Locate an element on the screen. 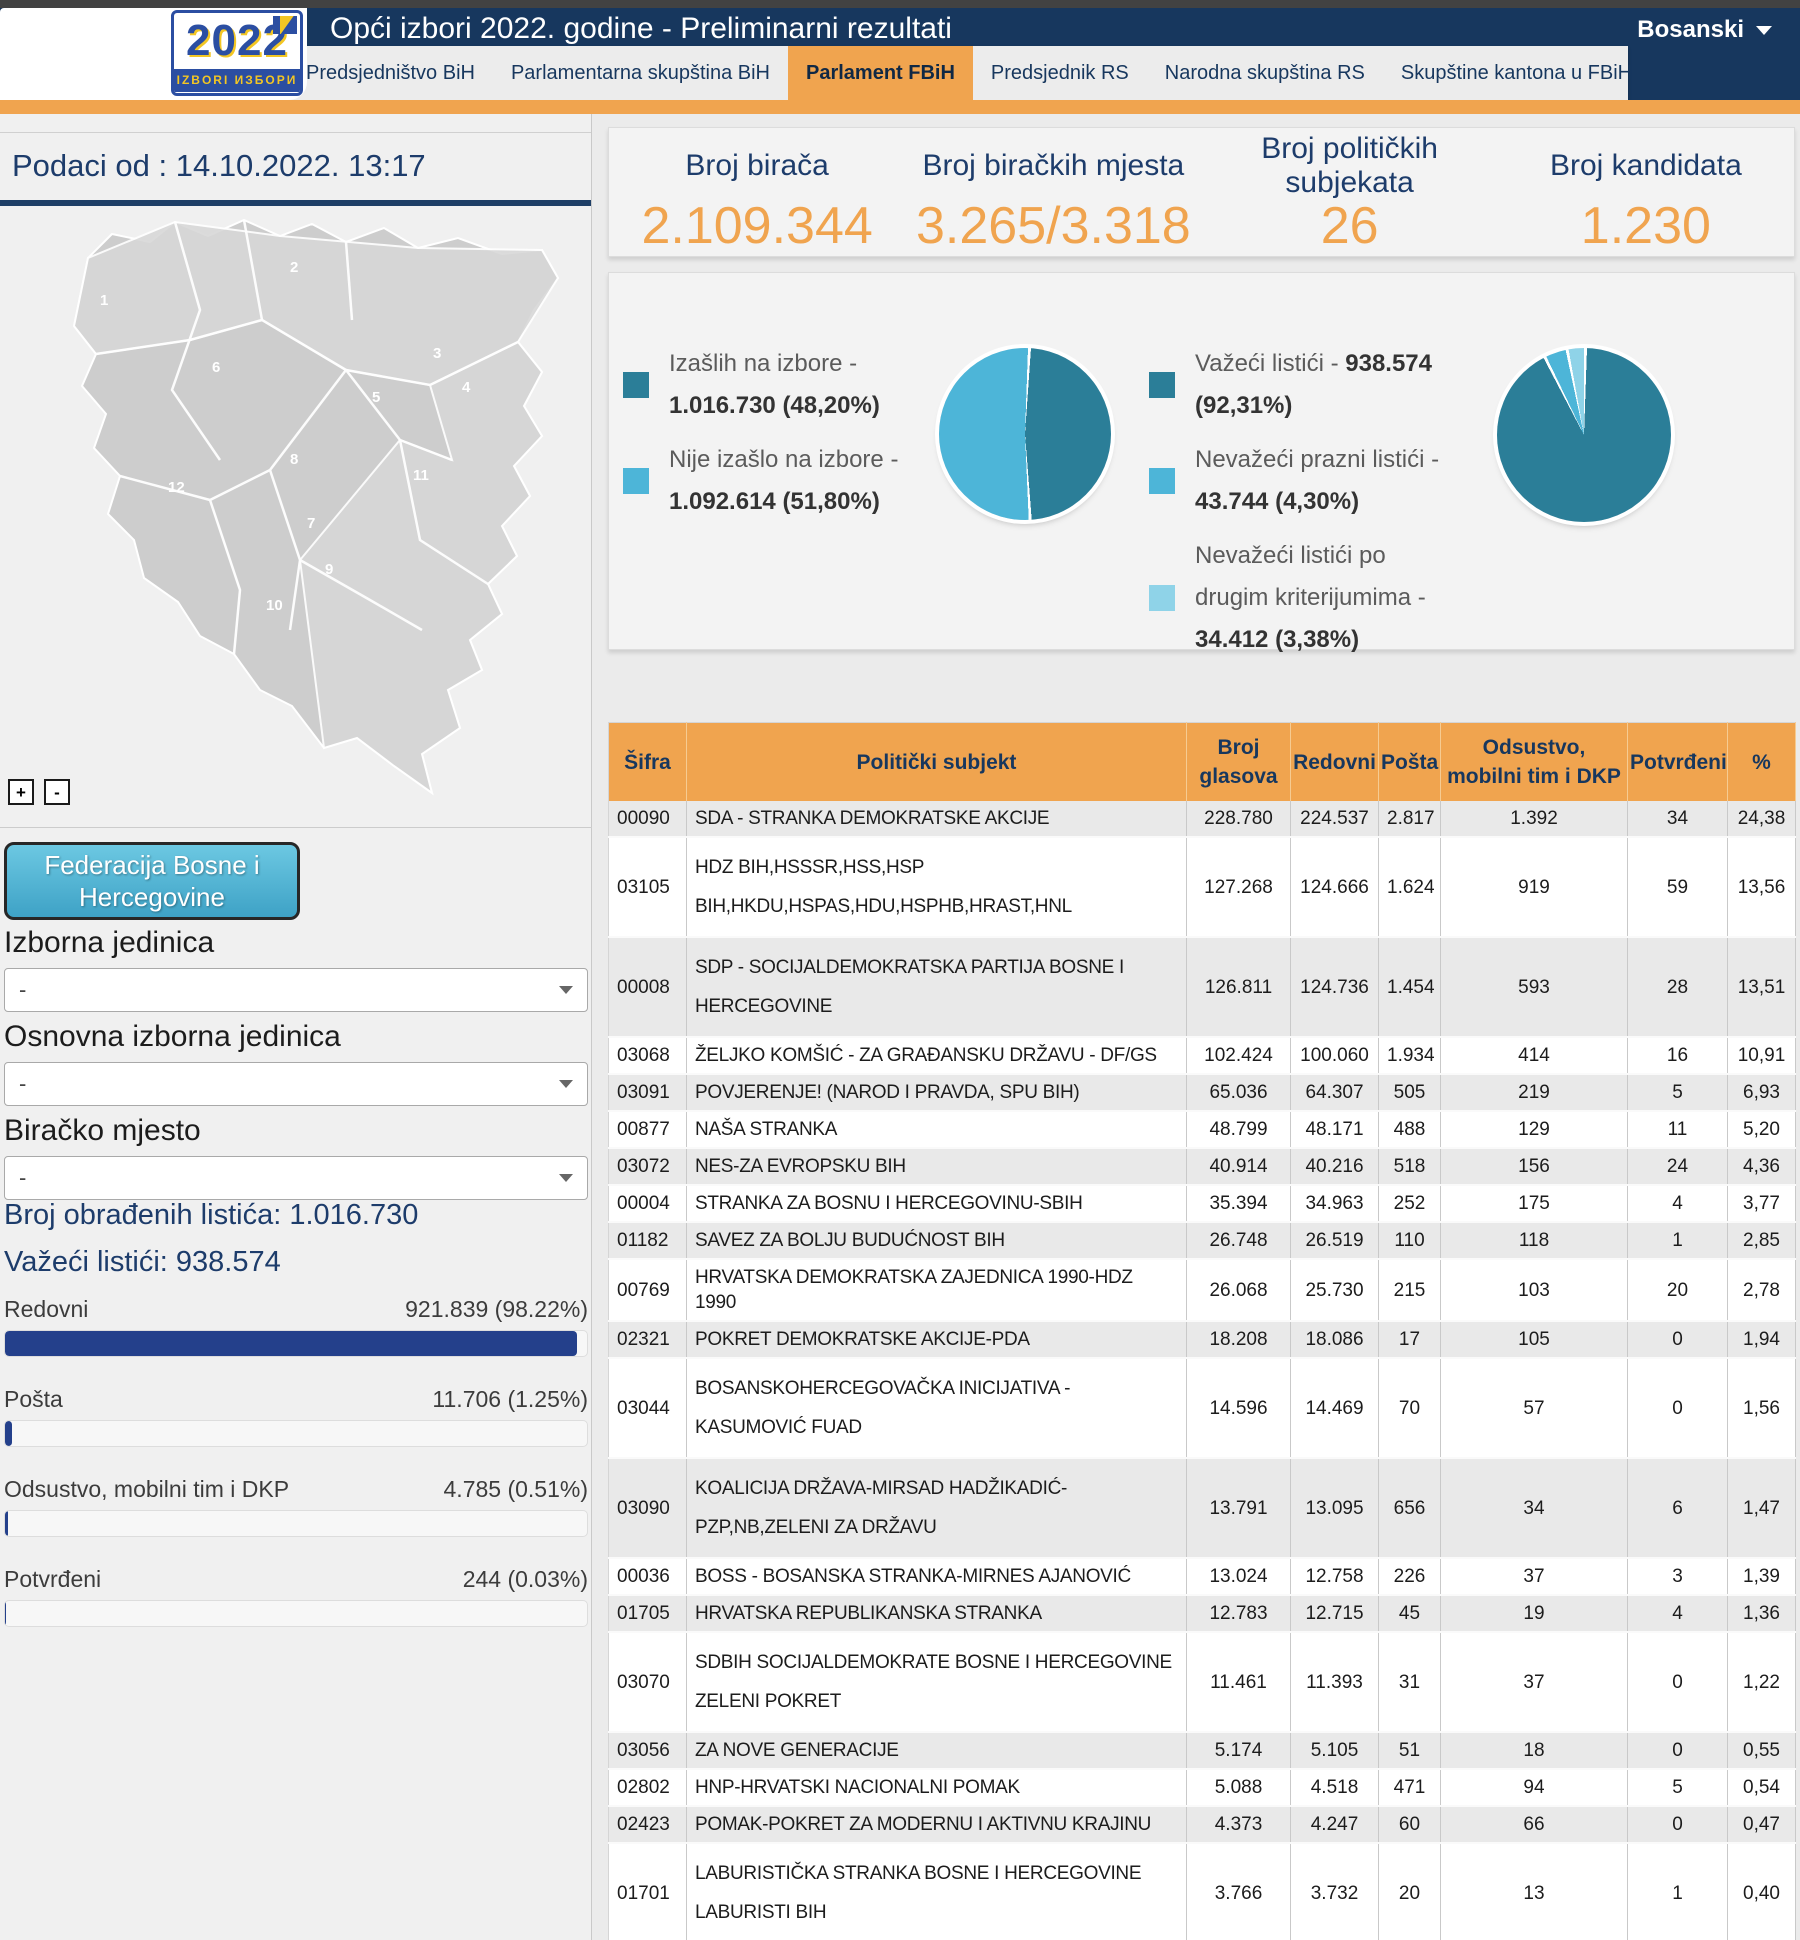 This screenshot has width=1800, height=1940. cell-value: 110 is located at coordinates (1409, 1241).